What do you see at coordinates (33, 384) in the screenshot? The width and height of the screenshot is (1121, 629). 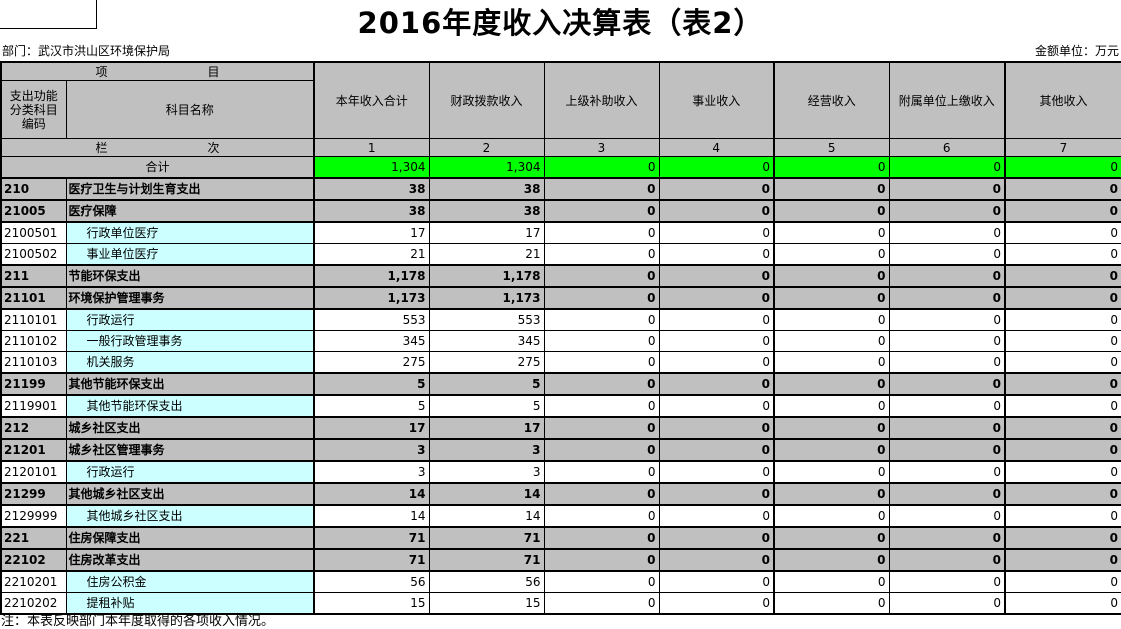 I see `code-cell: 21199` at bounding box center [33, 384].